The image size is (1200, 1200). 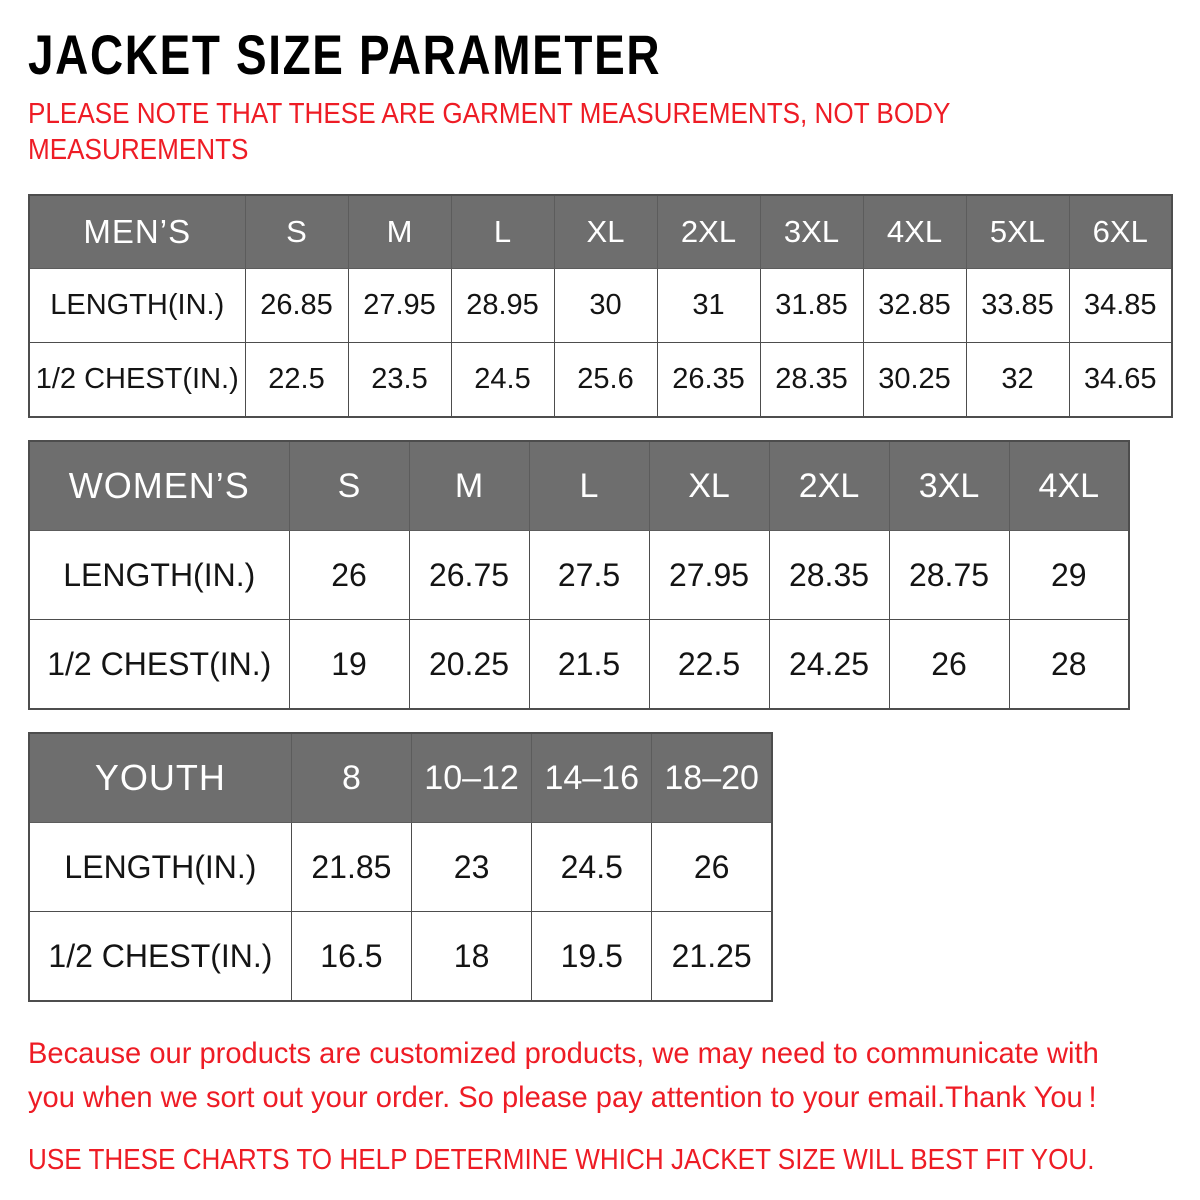 I want to click on womens-length-3xl: 28.75, so click(x=949, y=575).